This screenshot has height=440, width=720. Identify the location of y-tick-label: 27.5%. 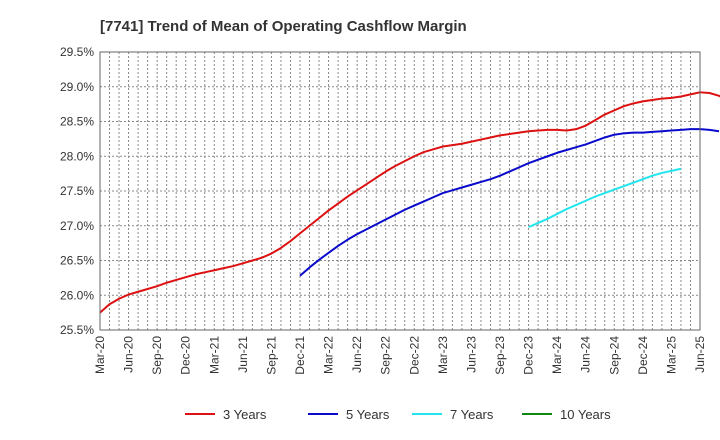
(77, 191).